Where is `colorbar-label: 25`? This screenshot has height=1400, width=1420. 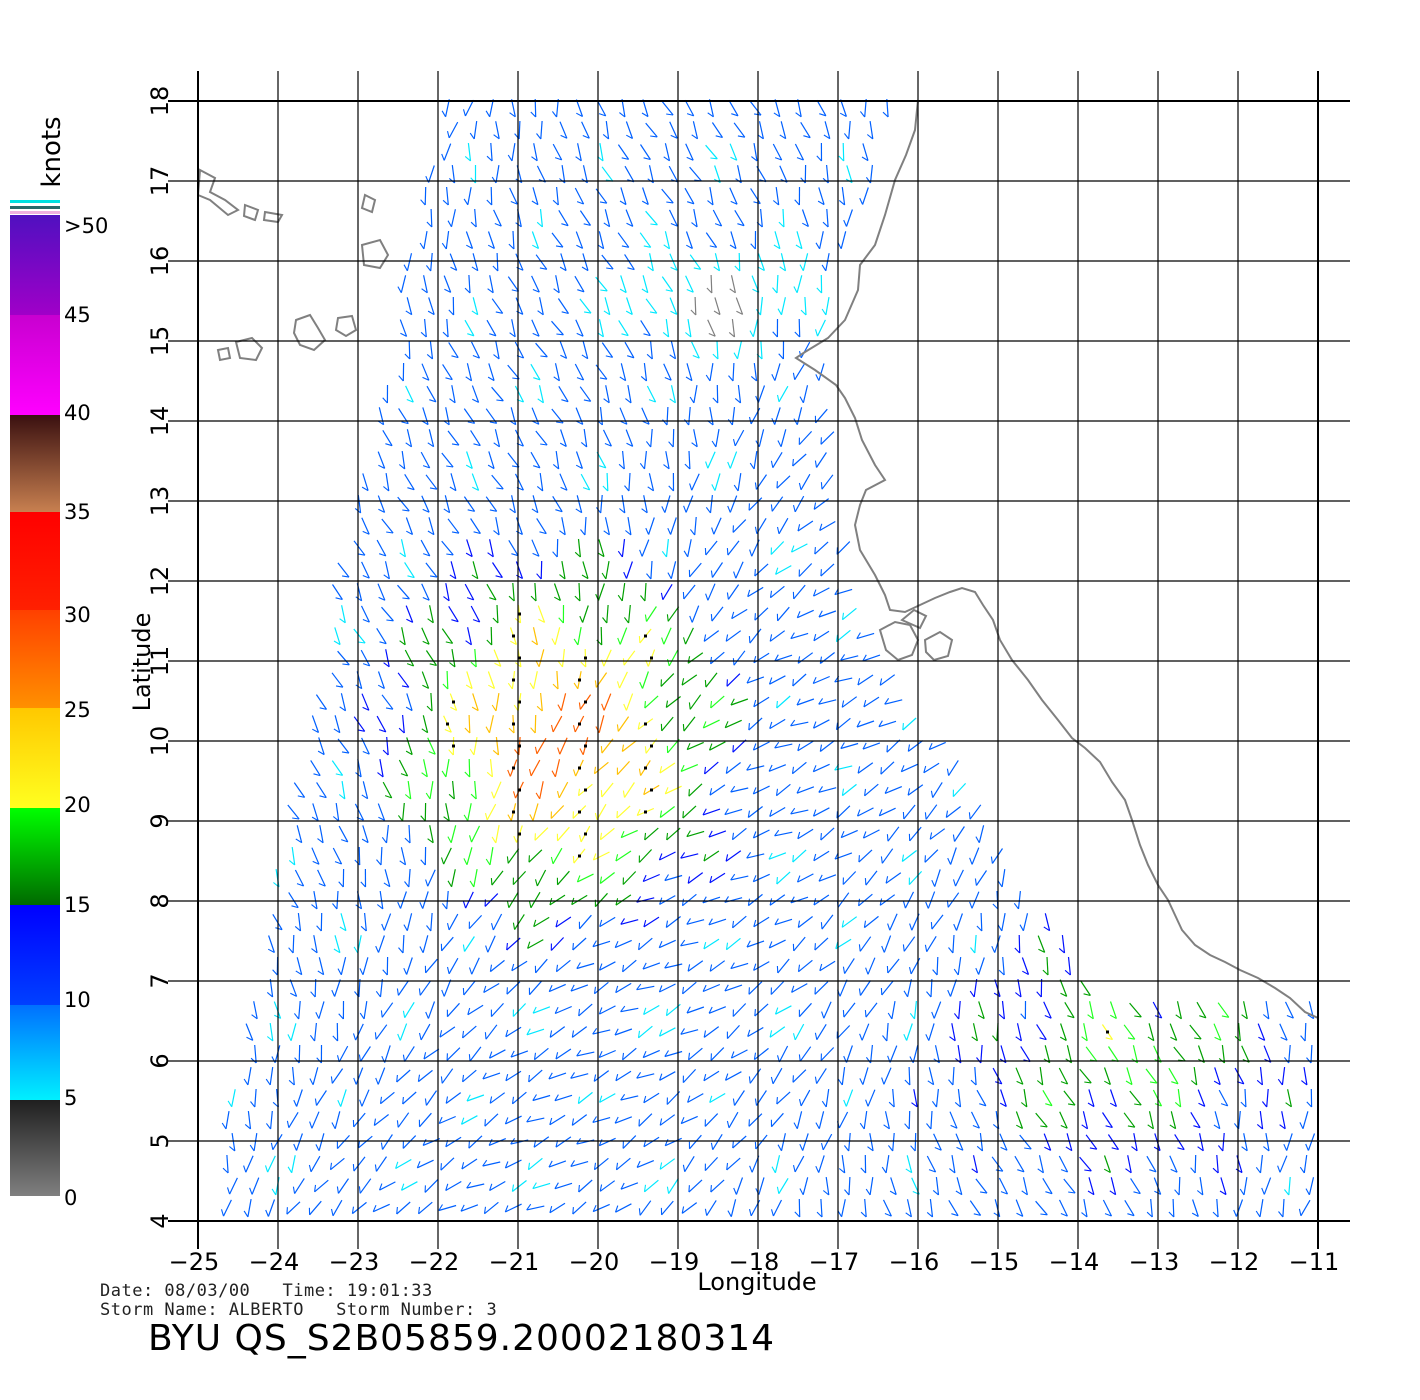 colorbar-label: 25 is located at coordinates (77, 710).